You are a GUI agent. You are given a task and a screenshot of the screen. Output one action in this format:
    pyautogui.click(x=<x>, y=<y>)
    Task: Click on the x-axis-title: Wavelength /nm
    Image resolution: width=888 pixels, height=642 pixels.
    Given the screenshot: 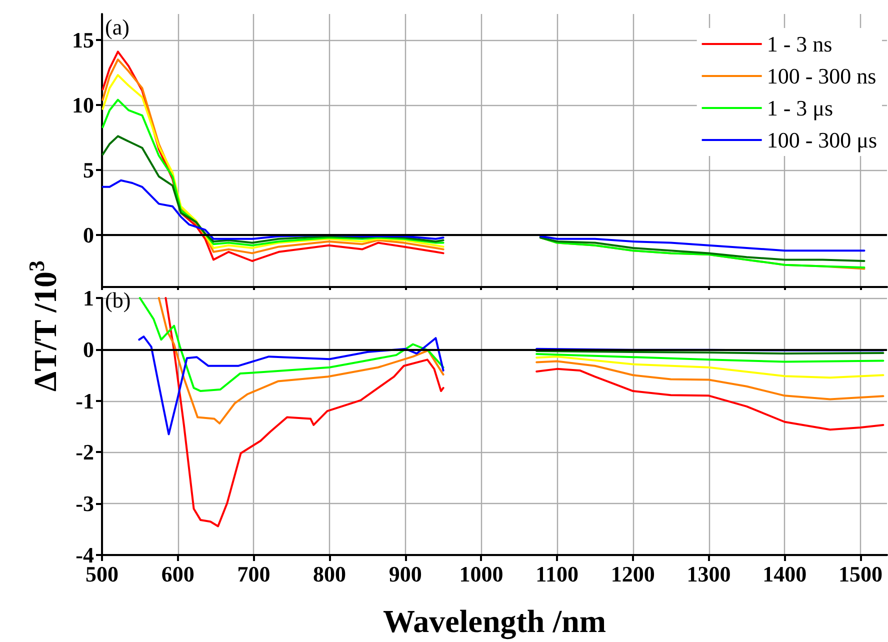 What is the action you would take?
    pyautogui.click(x=494, y=621)
    